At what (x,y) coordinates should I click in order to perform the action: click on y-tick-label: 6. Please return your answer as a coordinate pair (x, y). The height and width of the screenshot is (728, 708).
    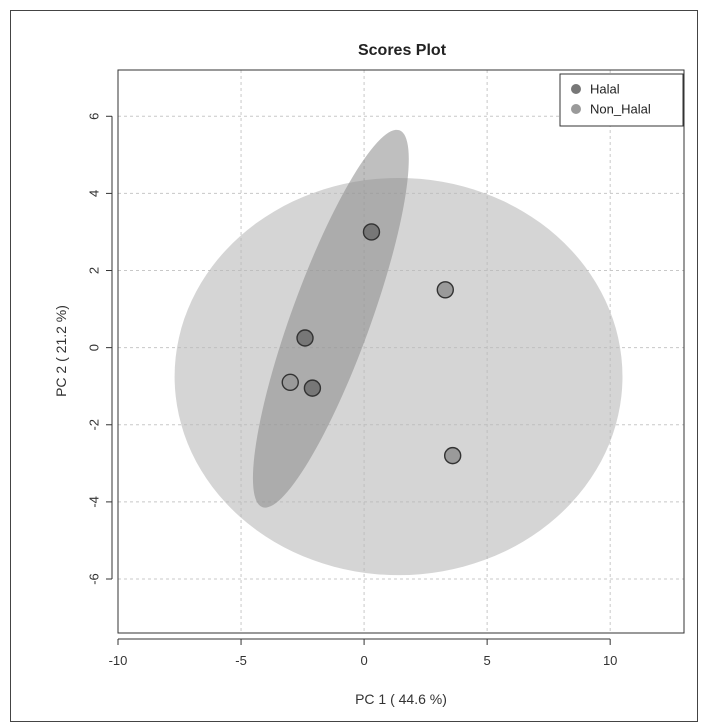
    Looking at the image, I should click on (94, 116).